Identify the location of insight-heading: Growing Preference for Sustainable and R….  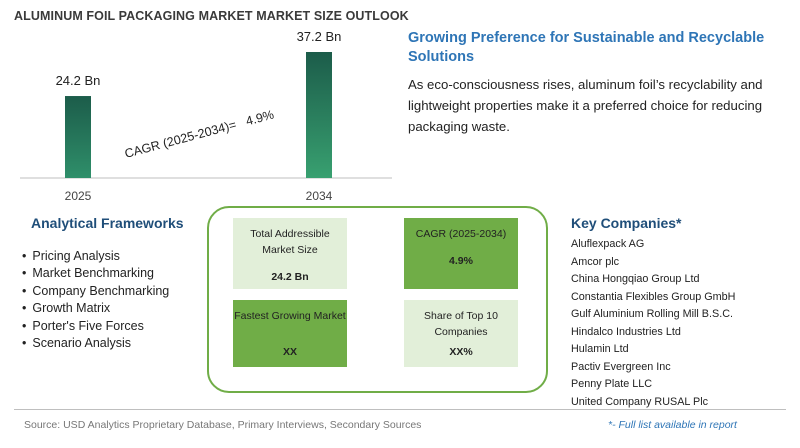
(586, 47).